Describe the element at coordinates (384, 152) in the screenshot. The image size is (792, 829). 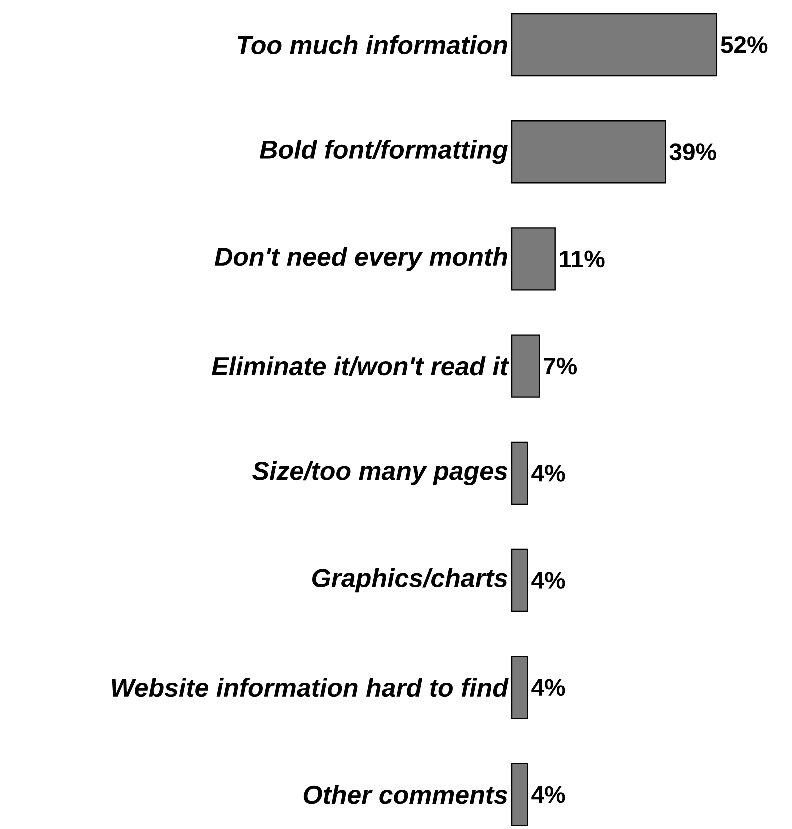
I see `y-tick-label: Bold font/formatting` at that location.